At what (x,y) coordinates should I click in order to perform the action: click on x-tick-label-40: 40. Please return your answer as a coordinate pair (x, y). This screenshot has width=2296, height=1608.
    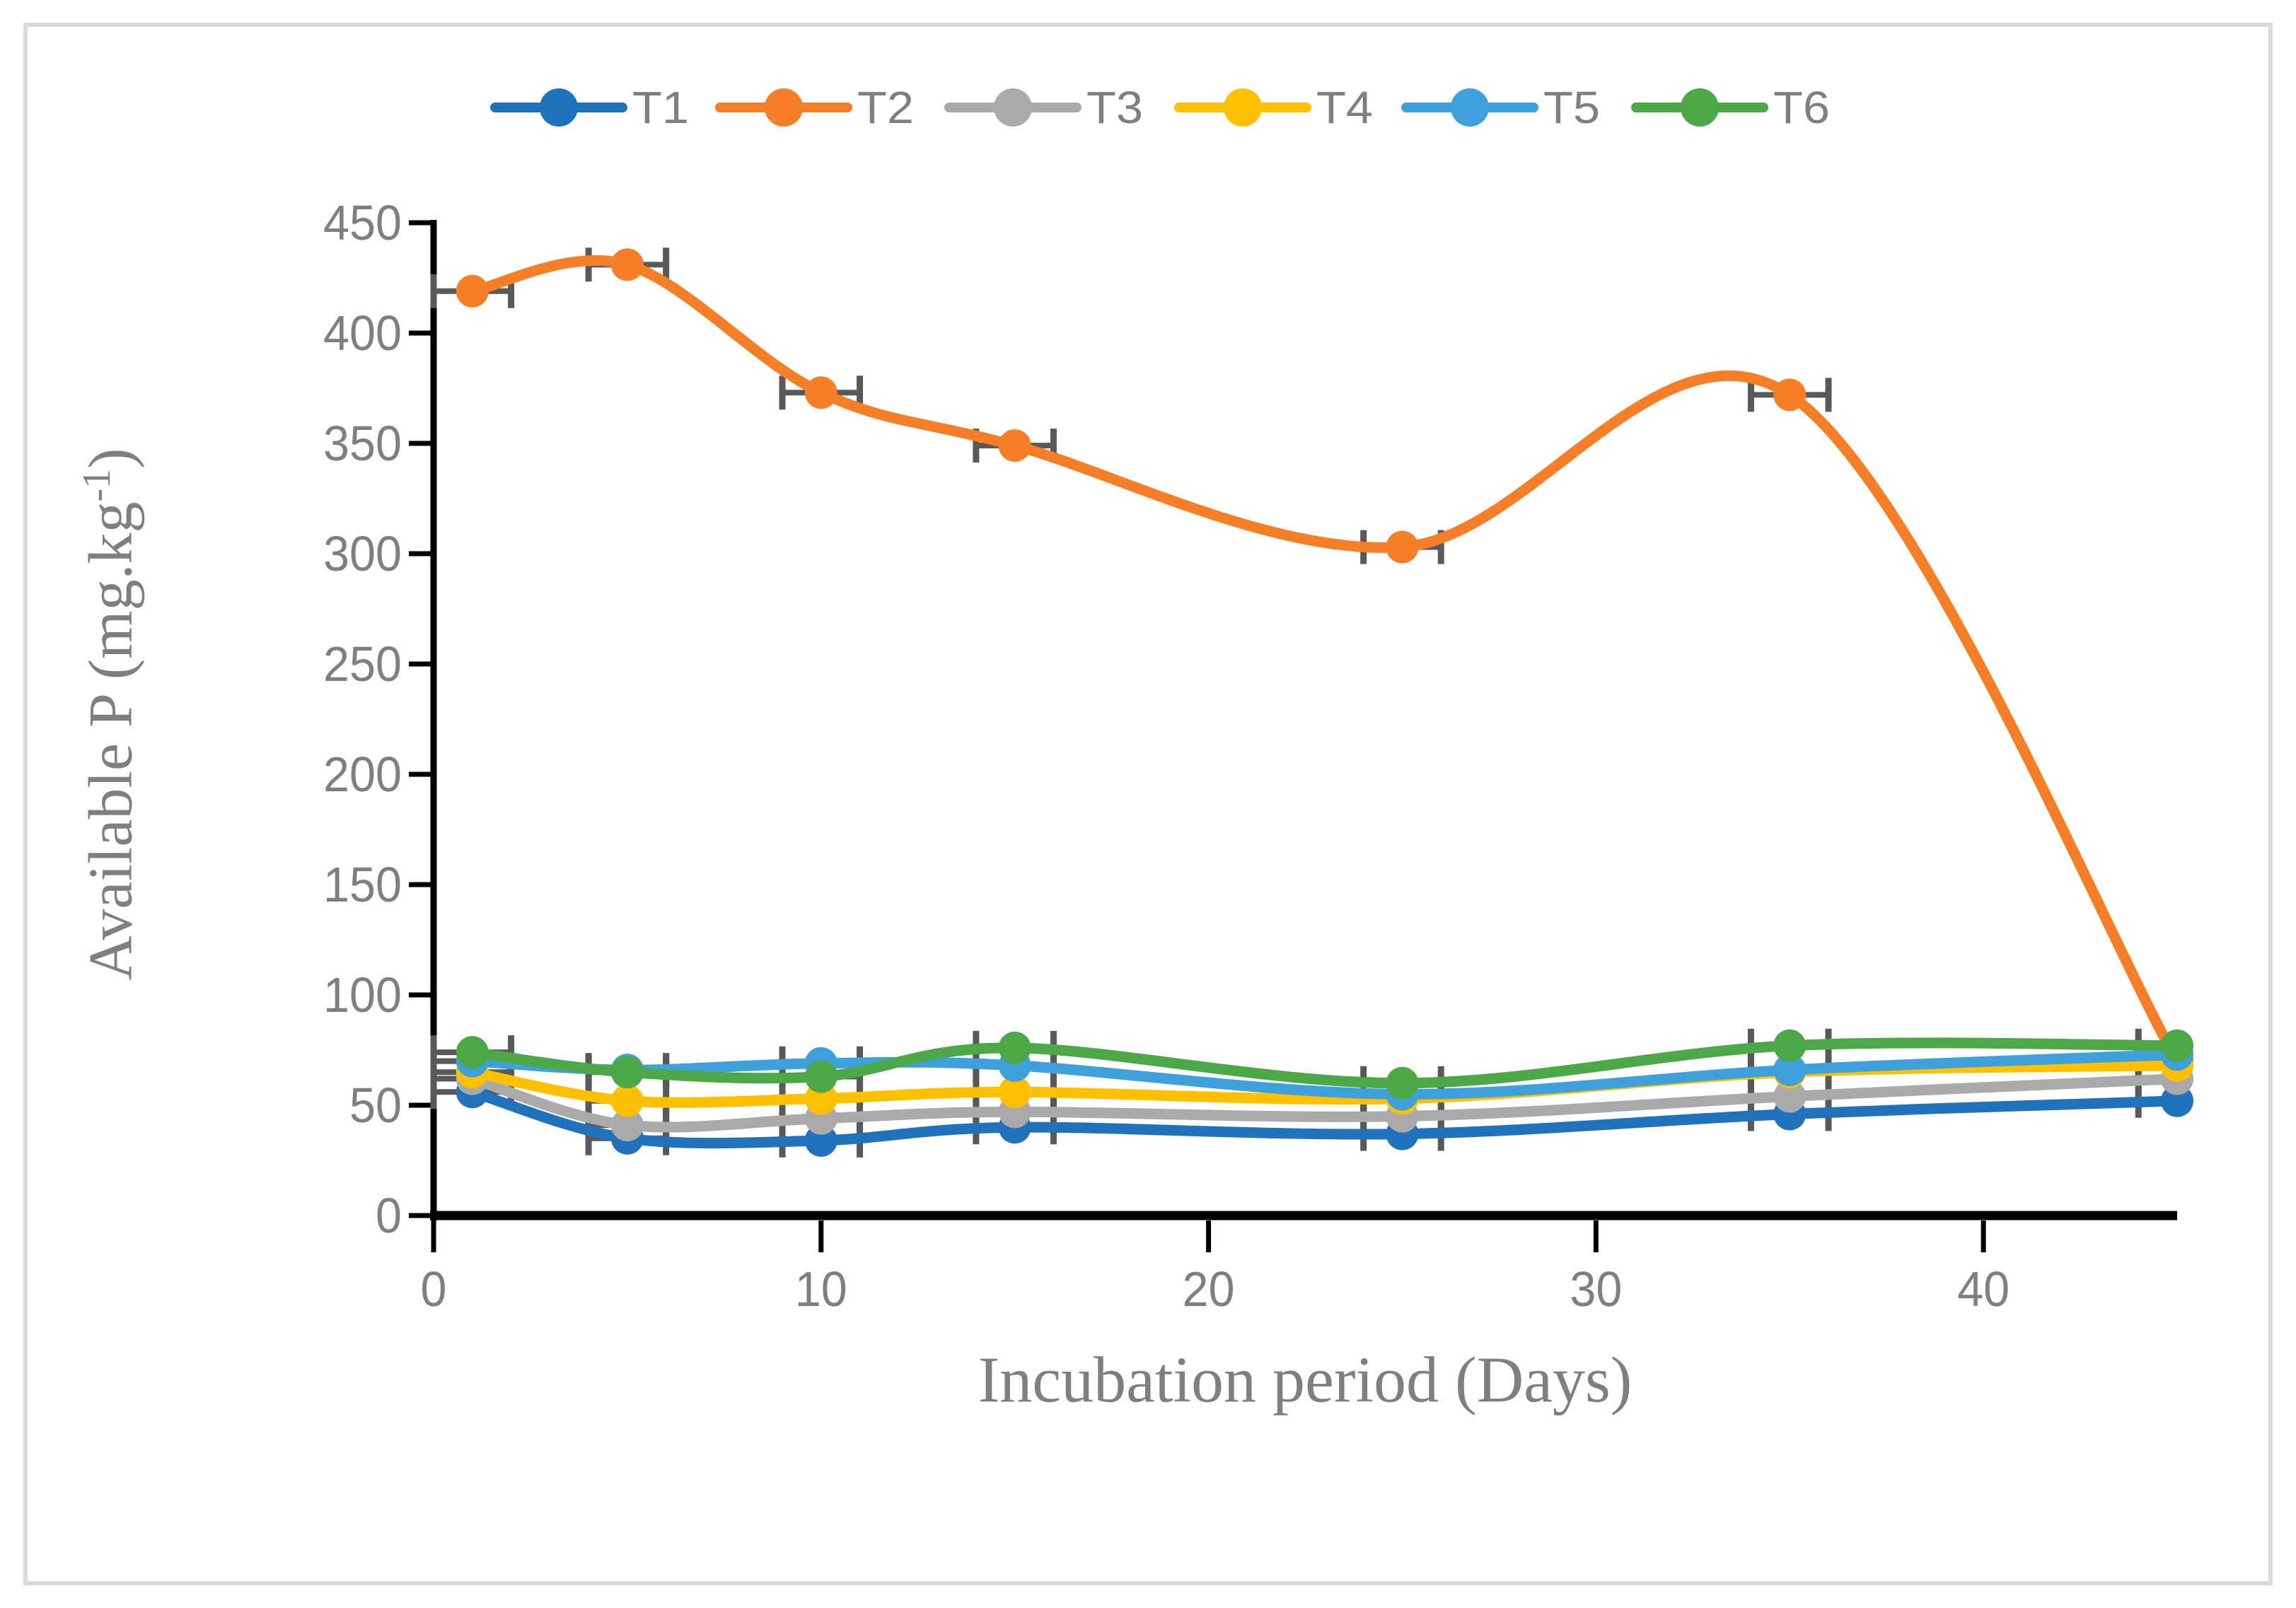
    Looking at the image, I should click on (1983, 1289).